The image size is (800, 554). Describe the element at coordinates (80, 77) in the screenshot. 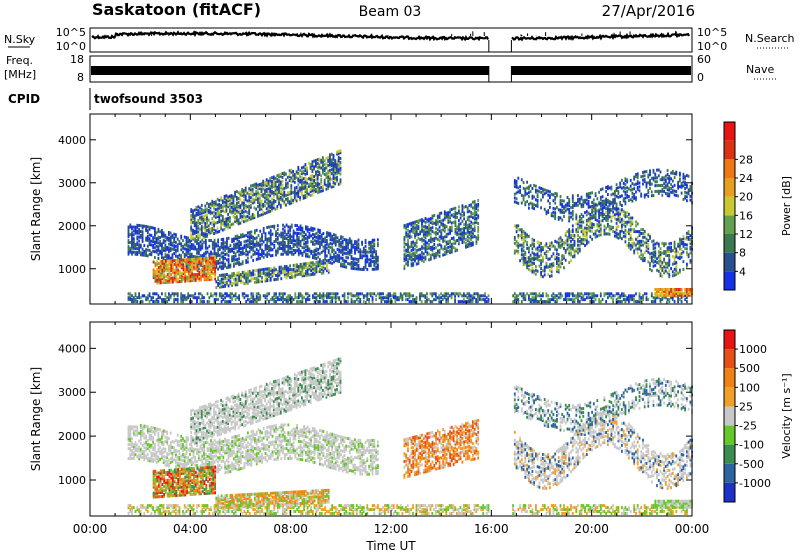

I see `freq-tick-bottom: 8` at that location.